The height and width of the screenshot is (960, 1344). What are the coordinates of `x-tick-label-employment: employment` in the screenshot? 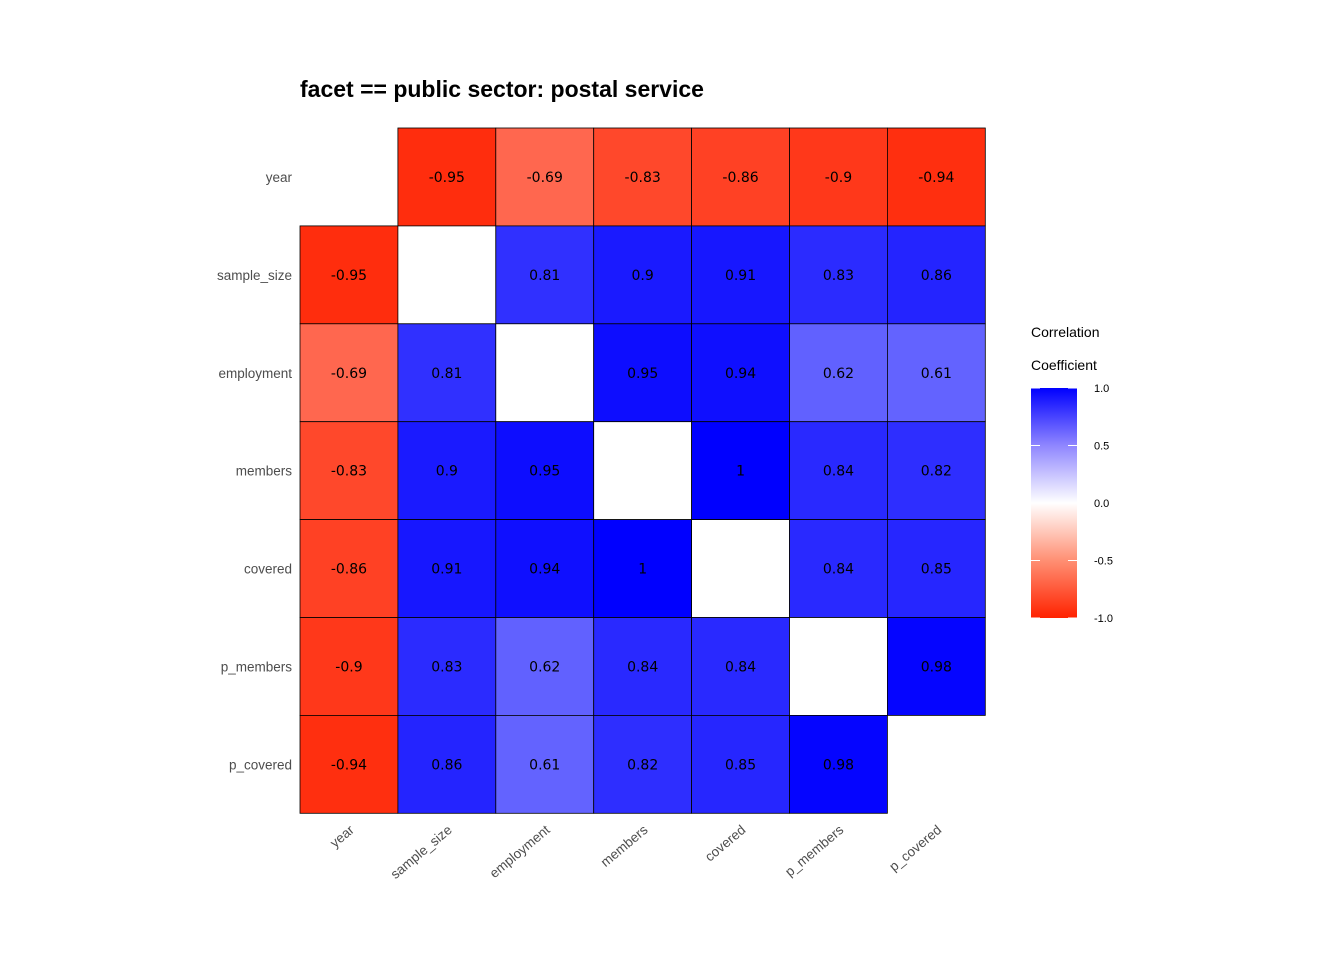 It's located at (520, 851).